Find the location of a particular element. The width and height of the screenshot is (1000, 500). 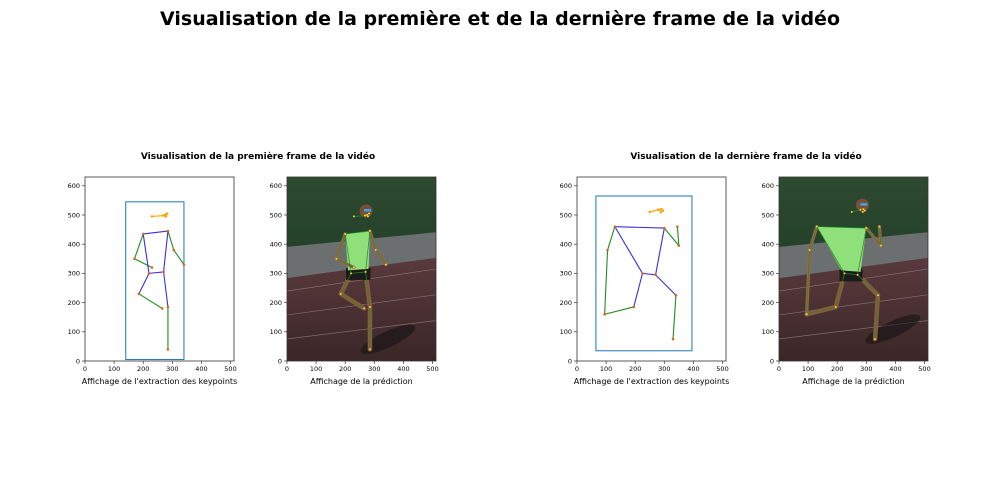

first-frame-prediction-ytick-label: 500 is located at coordinates (276, 215).